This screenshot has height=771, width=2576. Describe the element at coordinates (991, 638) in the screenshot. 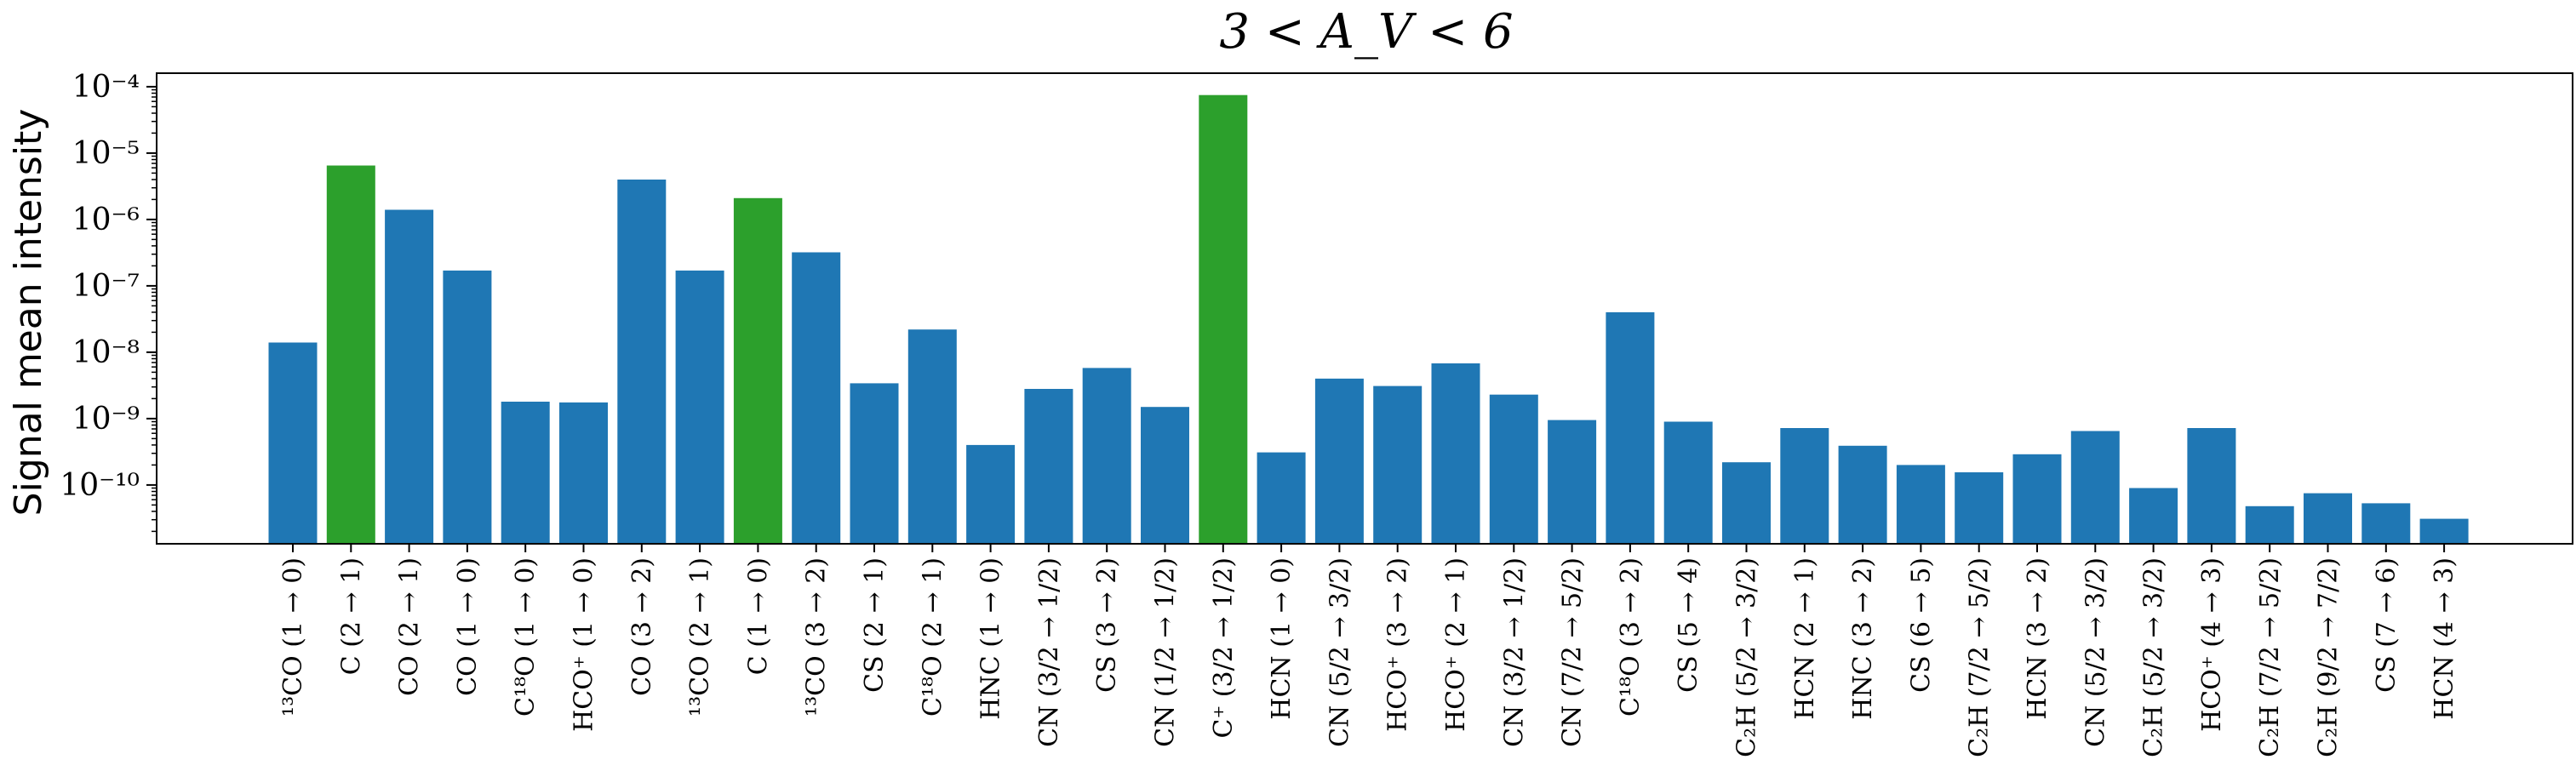

I see `x-tick-label: HNC (1 → 0)` at that location.